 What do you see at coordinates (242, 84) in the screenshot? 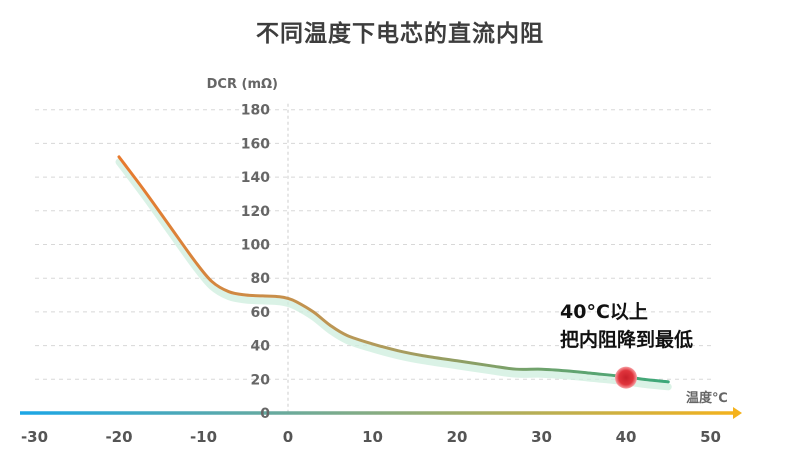
I see `y-axis-label: DCR (mΩ)` at bounding box center [242, 84].